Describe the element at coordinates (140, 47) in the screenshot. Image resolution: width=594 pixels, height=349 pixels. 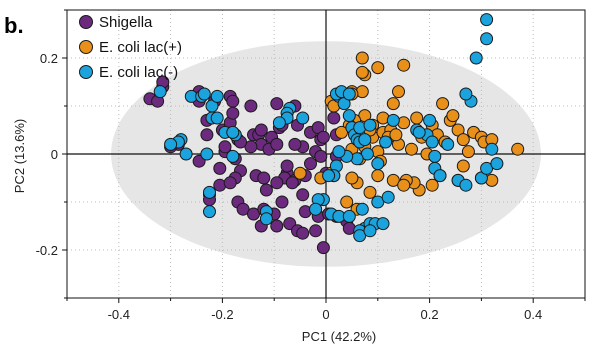
I see `legend-label-e-coli-lac: E. coli lac(+)` at that location.